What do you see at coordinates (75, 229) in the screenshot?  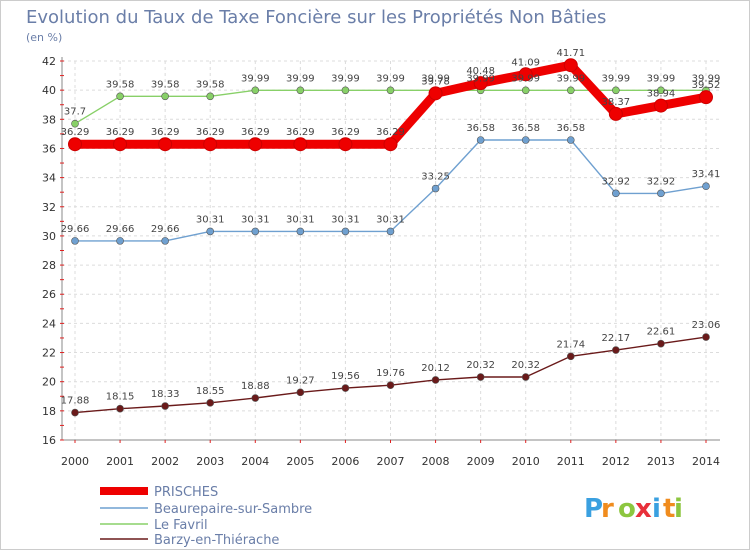 I see `data-label-s1-0: 29.66` at bounding box center [75, 229].